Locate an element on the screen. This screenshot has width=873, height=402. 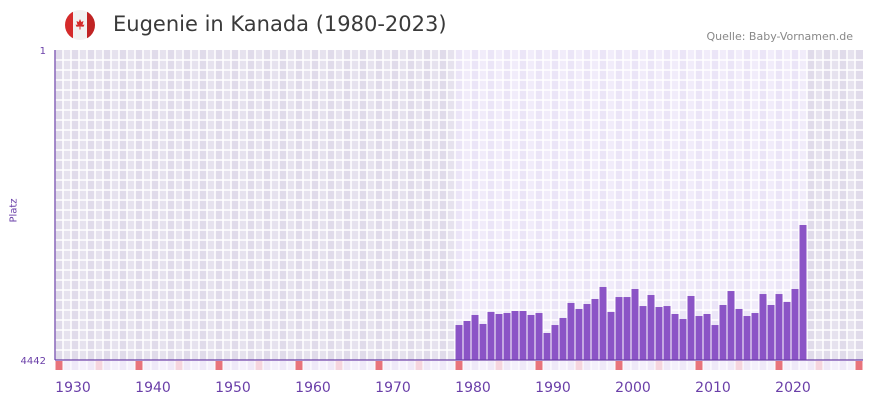
bar-2009 is located at coordinates (691, 327).